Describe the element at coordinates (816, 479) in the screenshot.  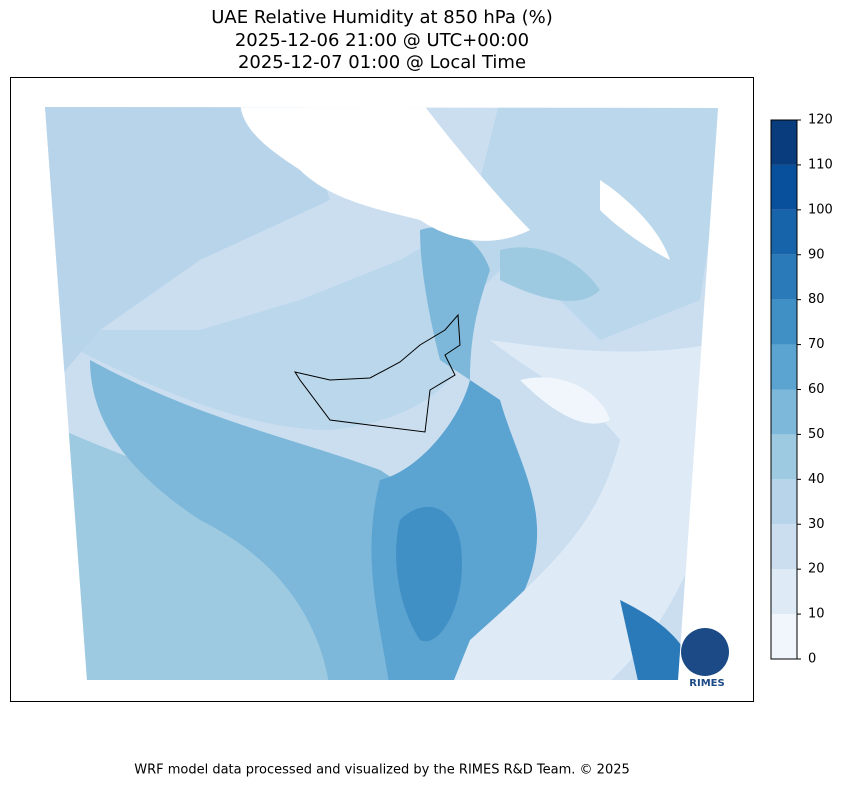
I see `colorbar-tick-label: 40` at that location.